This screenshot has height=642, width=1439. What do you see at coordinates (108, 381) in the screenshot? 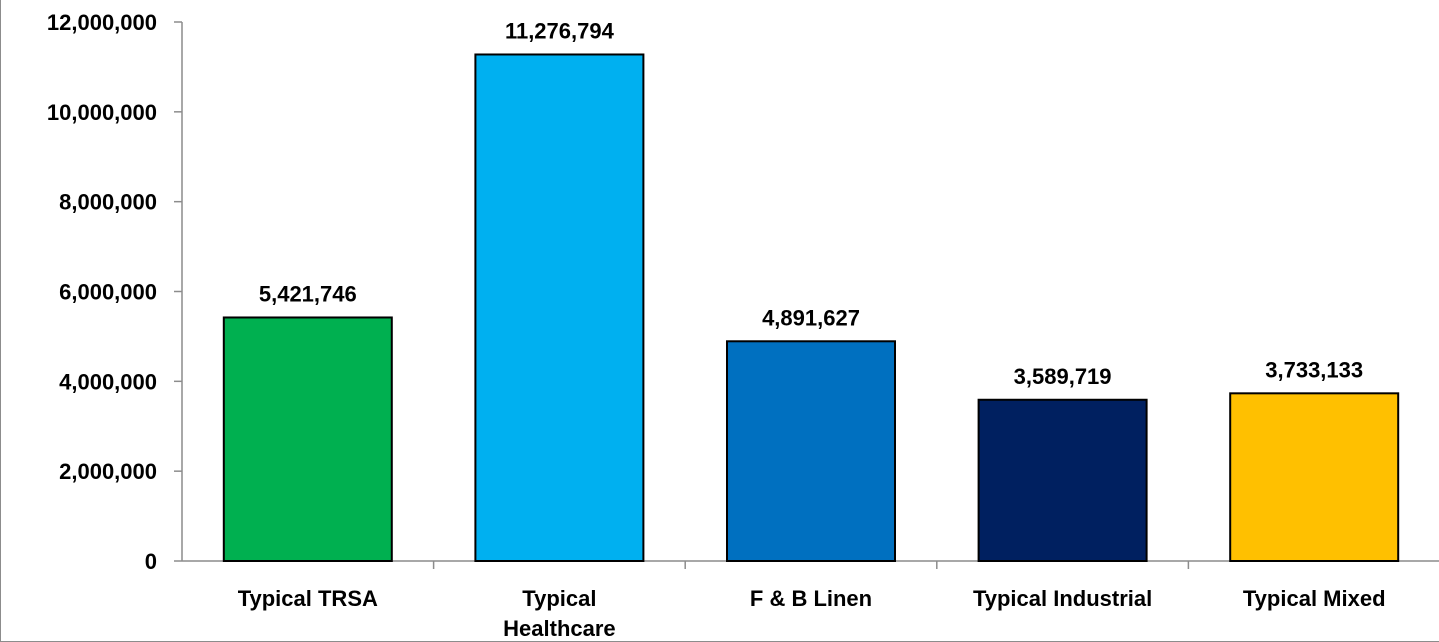
I see `y-tick-label: 4,000,000` at bounding box center [108, 381].